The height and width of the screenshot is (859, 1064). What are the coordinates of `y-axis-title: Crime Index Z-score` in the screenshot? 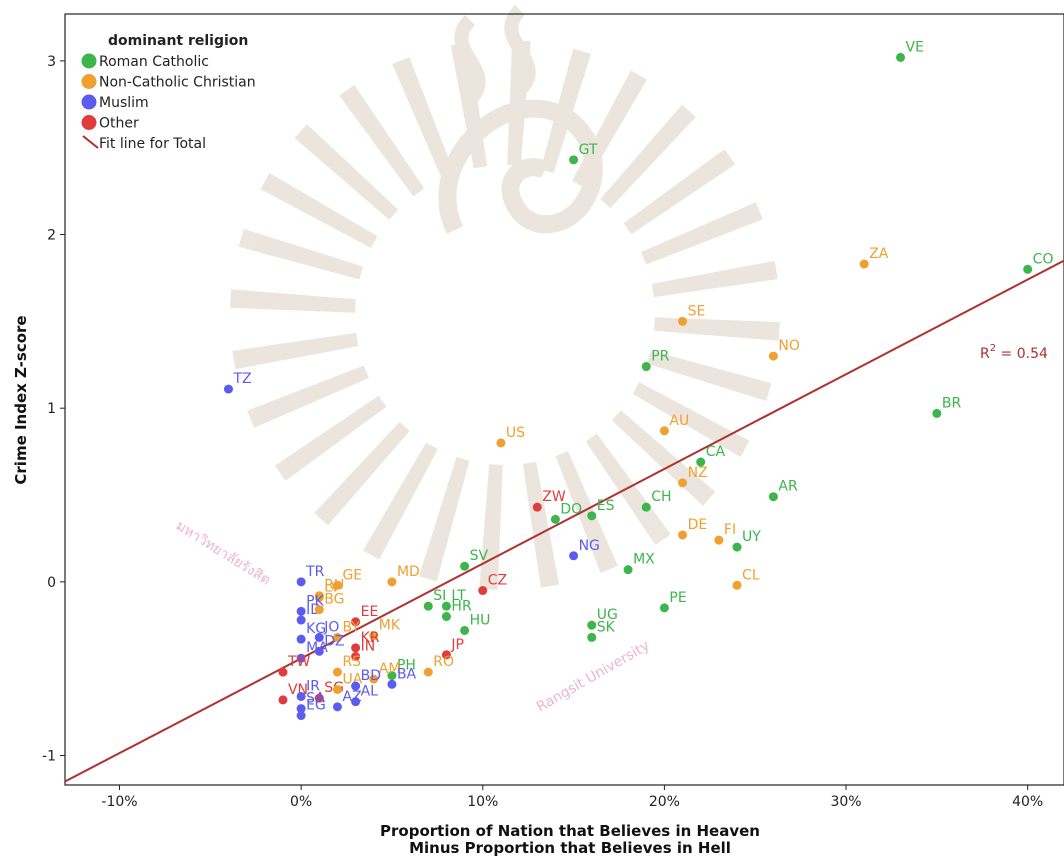 It's located at (21, 399).